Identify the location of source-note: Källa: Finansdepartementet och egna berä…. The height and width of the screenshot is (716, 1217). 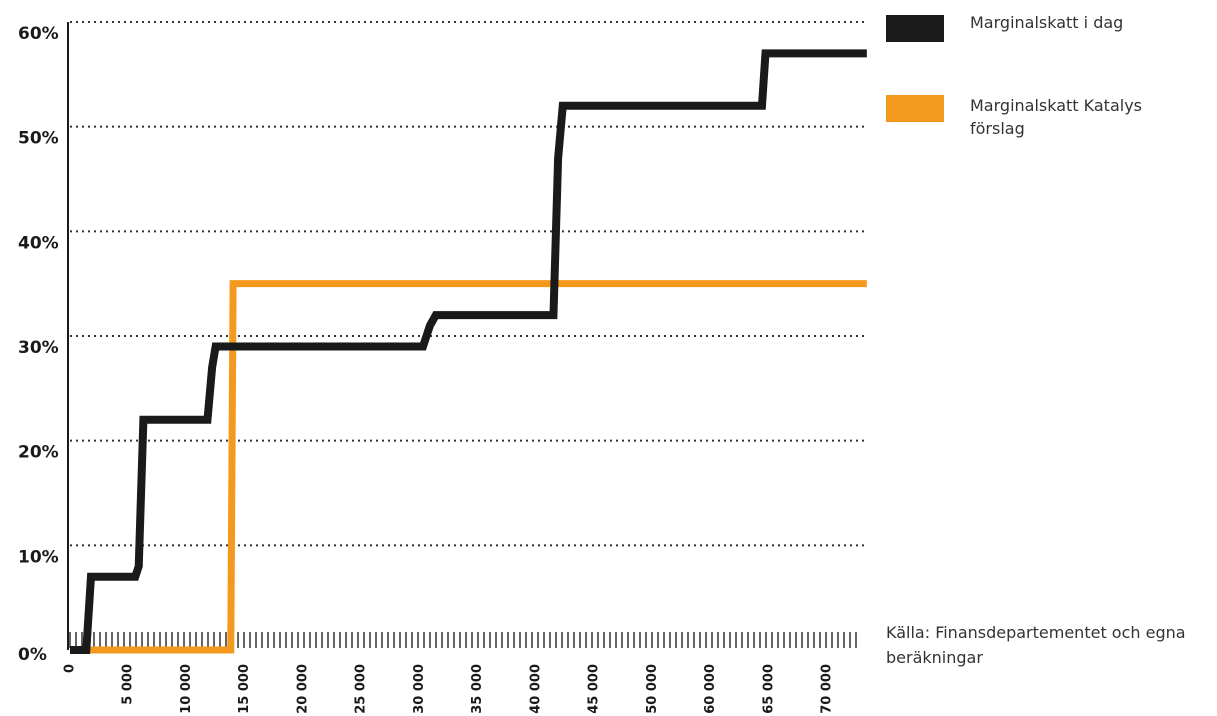
(1036, 645).